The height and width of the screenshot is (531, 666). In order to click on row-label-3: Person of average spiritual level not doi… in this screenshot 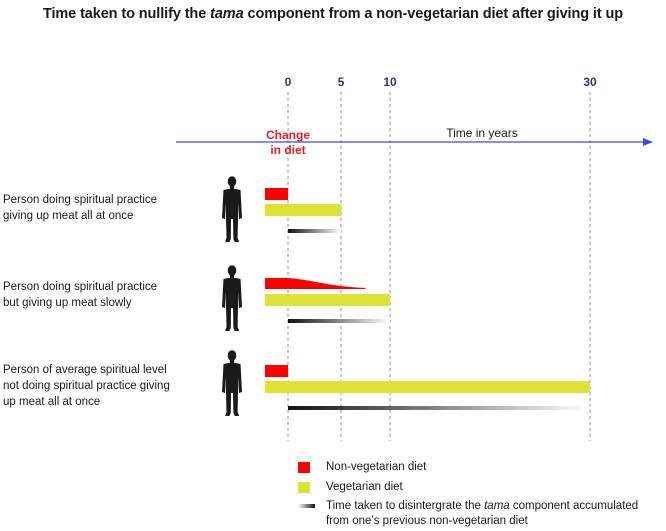, I will do `click(86, 386)`.